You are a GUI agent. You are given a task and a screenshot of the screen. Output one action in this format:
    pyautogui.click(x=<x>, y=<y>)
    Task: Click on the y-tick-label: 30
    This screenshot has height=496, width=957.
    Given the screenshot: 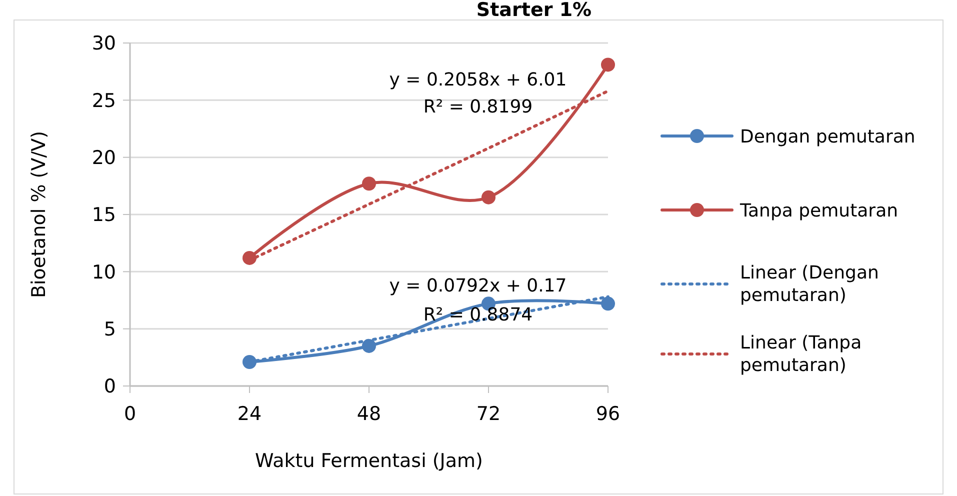 What is the action you would take?
    pyautogui.click(x=104, y=43)
    